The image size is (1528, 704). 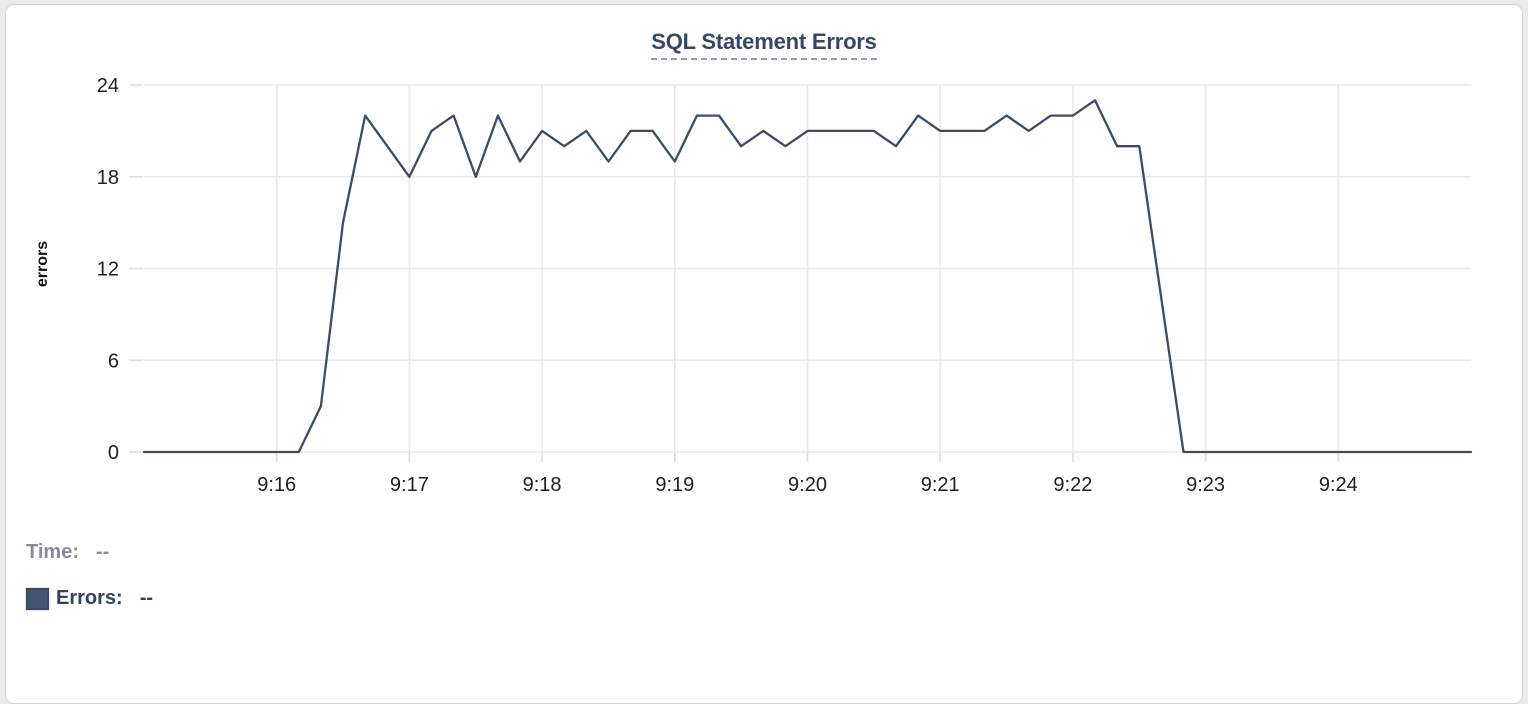 I want to click on x-tick-label: 9:22, so click(x=1072, y=485).